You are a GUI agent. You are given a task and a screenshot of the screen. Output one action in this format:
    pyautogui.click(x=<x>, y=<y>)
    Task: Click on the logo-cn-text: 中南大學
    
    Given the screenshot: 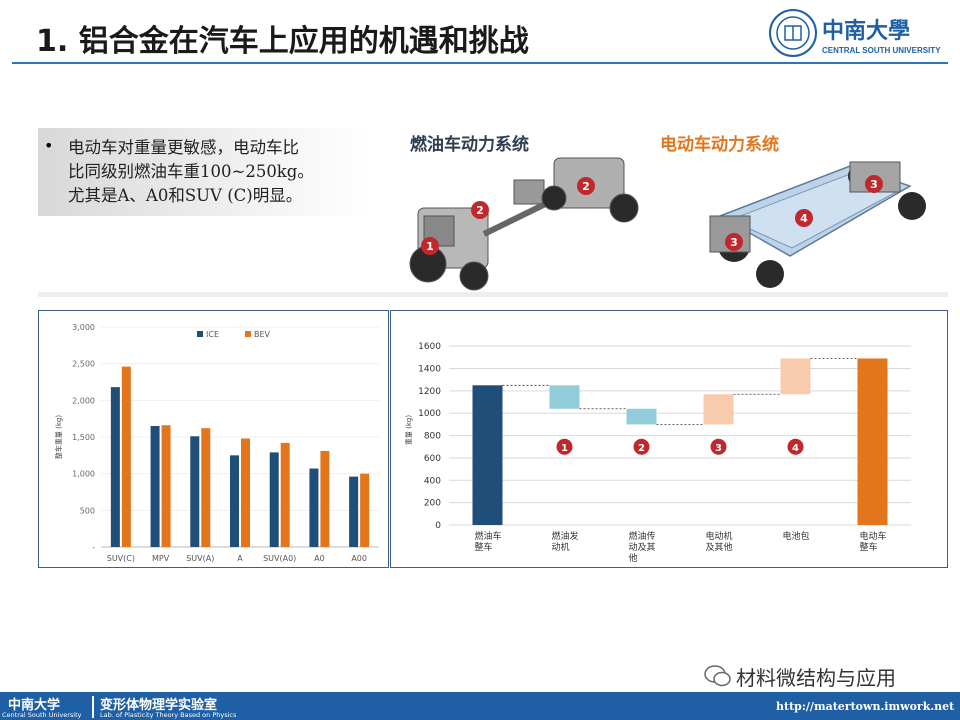 What is the action you would take?
    pyautogui.click(x=866, y=31)
    